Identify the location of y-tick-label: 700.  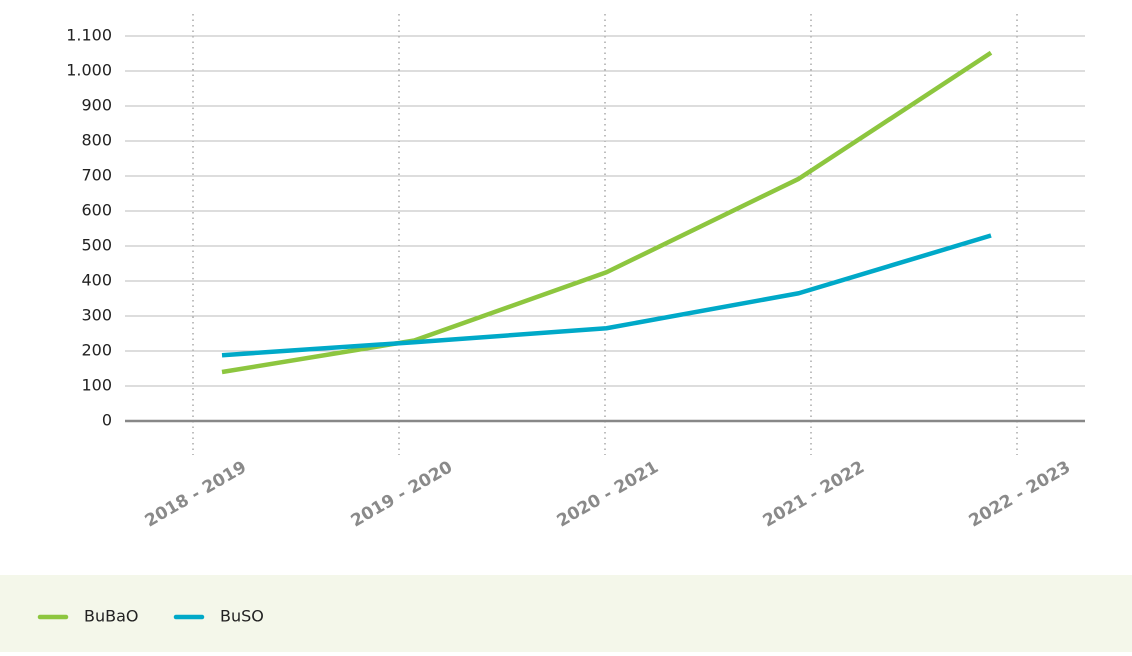
(96, 175).